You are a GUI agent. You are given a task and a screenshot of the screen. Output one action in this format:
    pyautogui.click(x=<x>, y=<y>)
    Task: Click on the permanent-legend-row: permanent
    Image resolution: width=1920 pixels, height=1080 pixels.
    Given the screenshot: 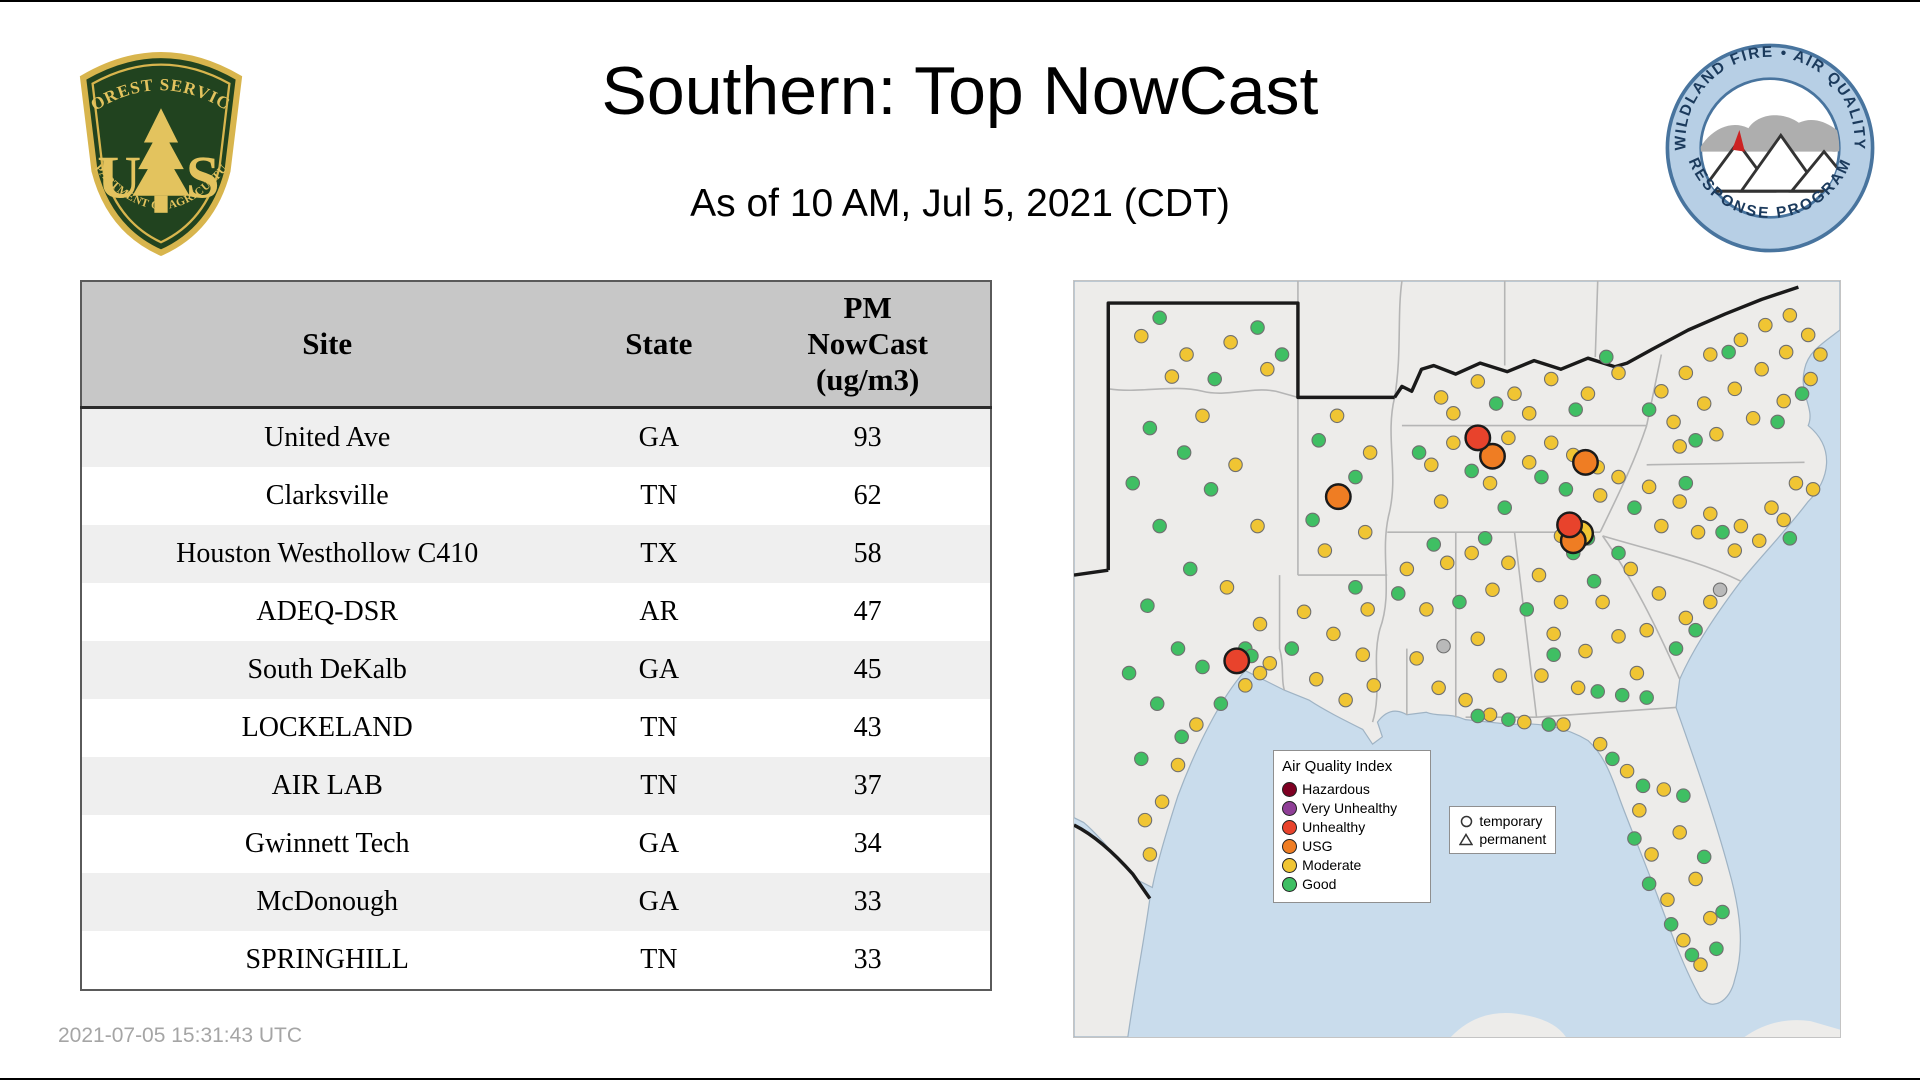 What is the action you would take?
    pyautogui.click(x=1502, y=839)
    